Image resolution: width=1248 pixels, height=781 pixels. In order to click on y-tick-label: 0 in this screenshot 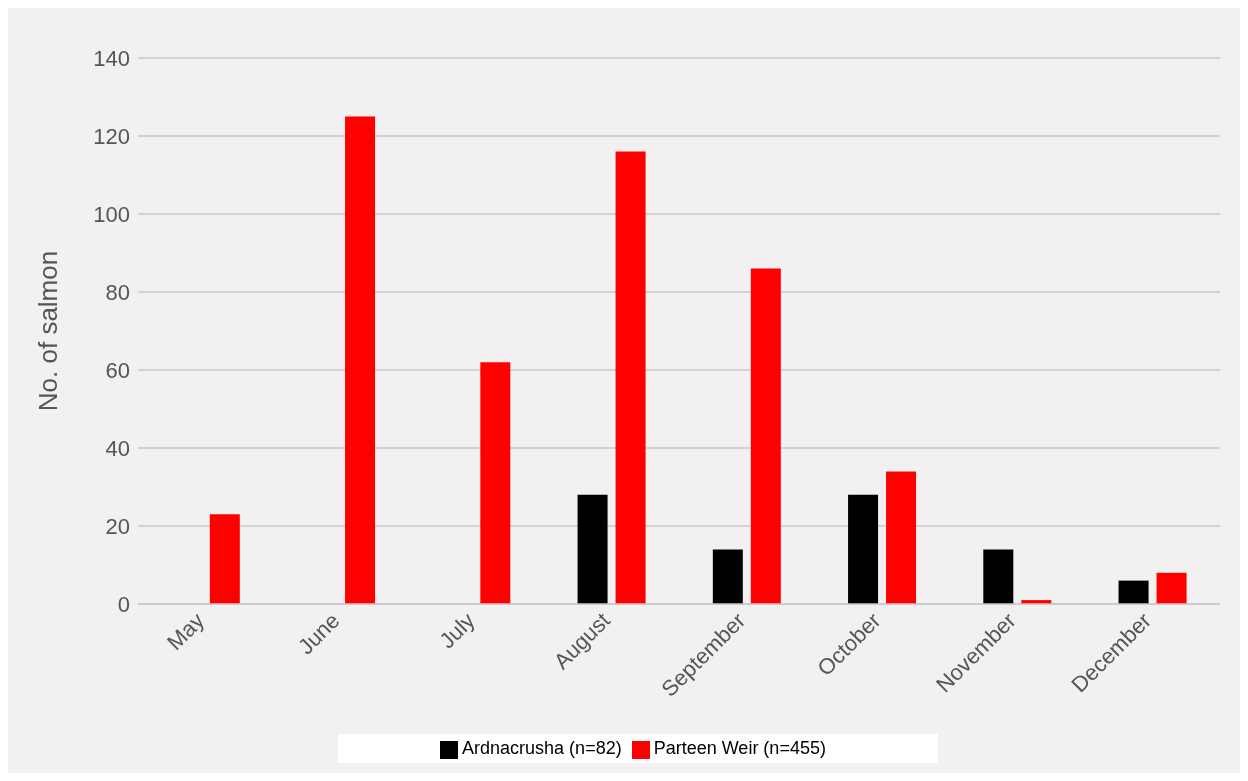, I will do `click(123, 604)`.